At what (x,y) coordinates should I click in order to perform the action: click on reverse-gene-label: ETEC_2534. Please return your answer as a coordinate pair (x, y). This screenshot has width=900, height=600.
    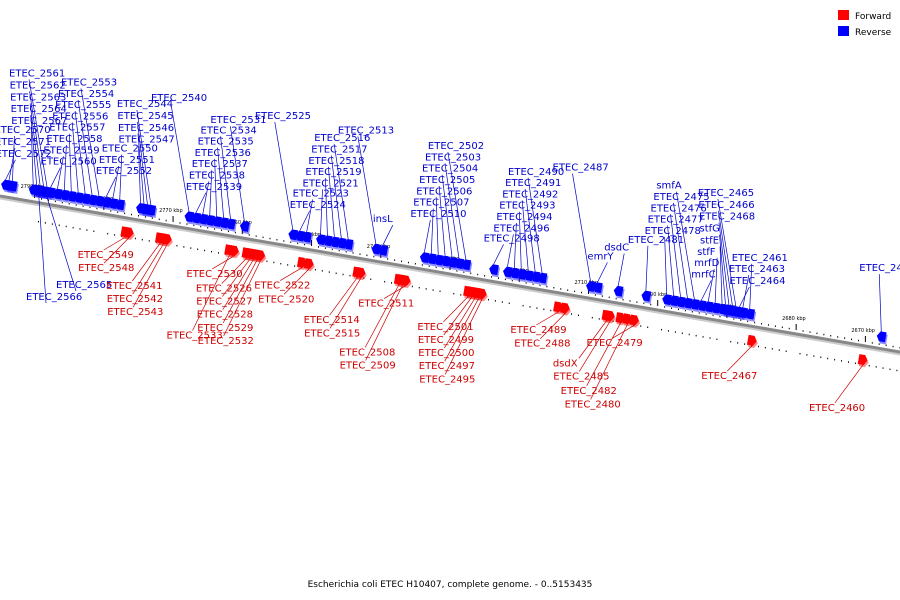
    Looking at the image, I should click on (229, 130).